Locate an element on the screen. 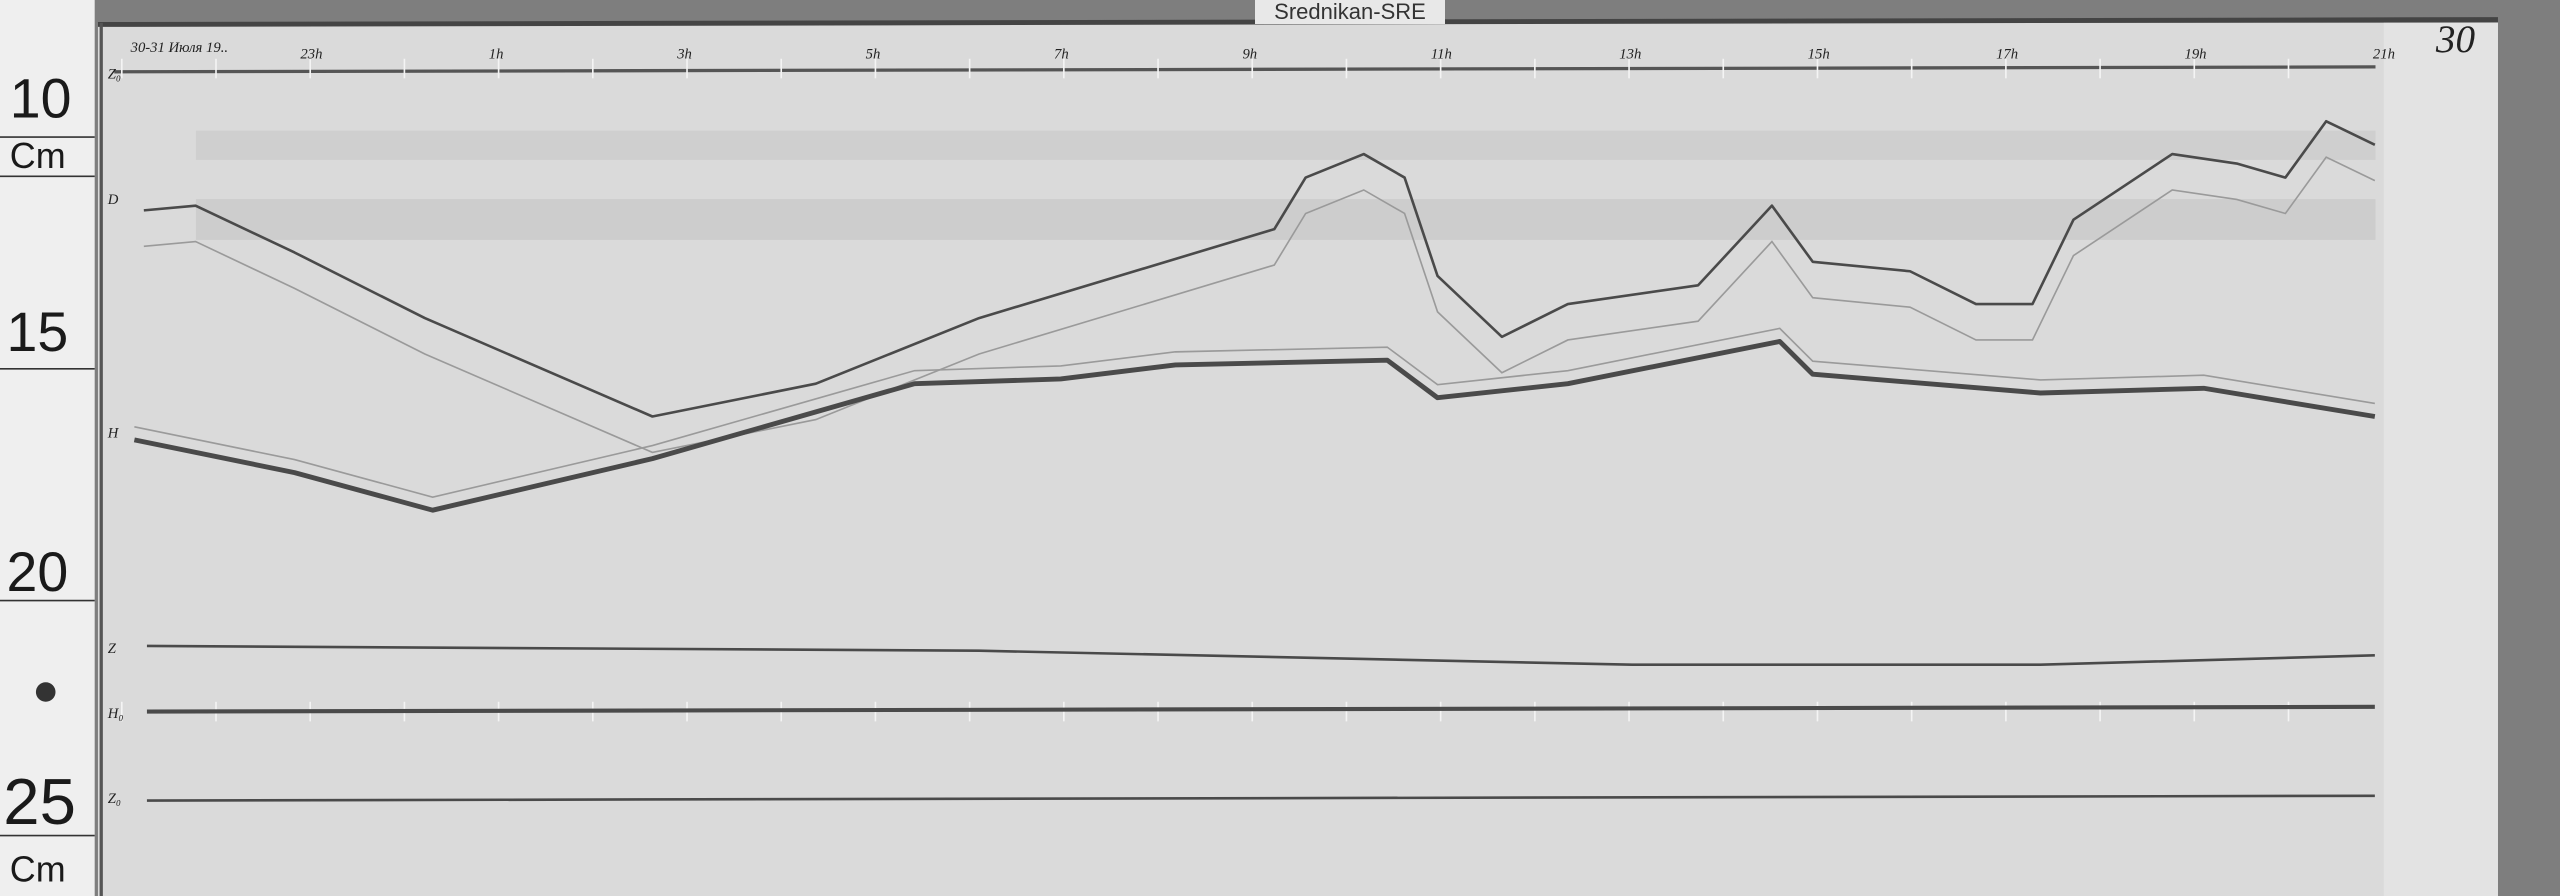 The image size is (2560, 896). x-tick-label: 11h is located at coordinates (1441, 55).